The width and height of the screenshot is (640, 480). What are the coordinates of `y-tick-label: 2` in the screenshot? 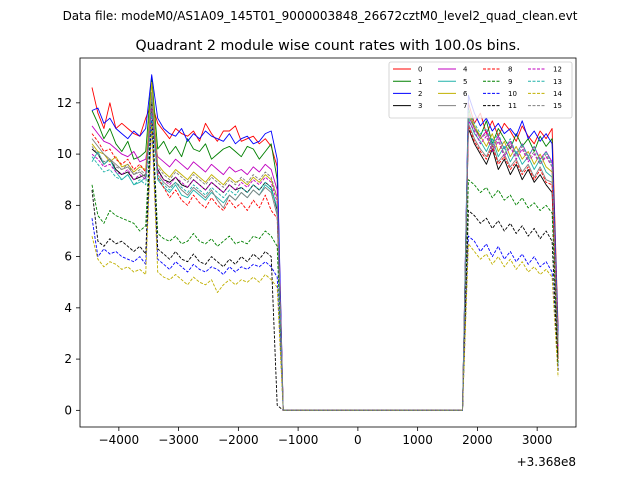 It's located at (68, 359).